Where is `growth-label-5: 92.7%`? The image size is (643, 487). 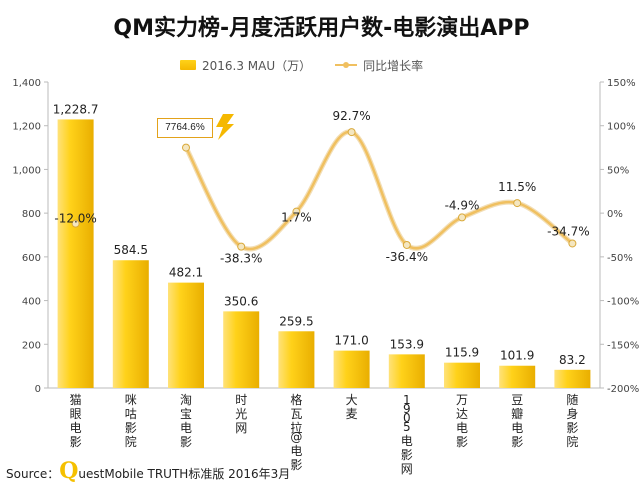 growth-label-5: 92.7% is located at coordinates (352, 116).